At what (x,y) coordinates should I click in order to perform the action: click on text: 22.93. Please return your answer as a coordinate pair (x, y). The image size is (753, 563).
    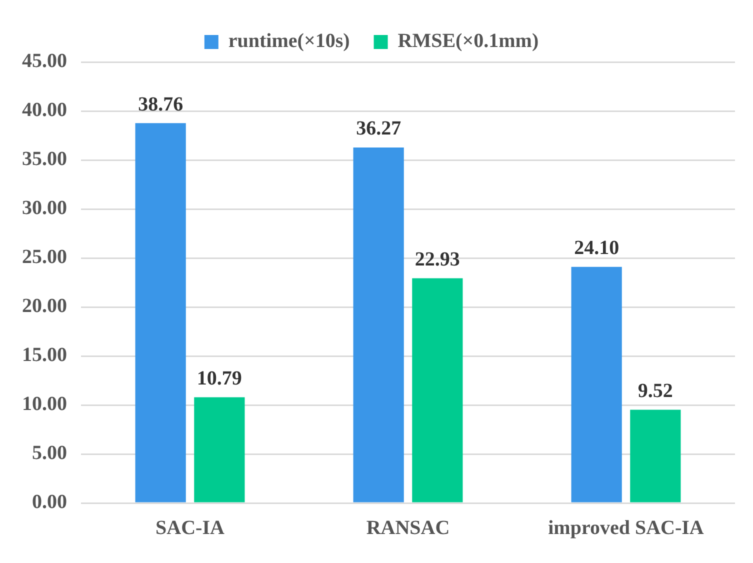
    Looking at the image, I should click on (437, 259).